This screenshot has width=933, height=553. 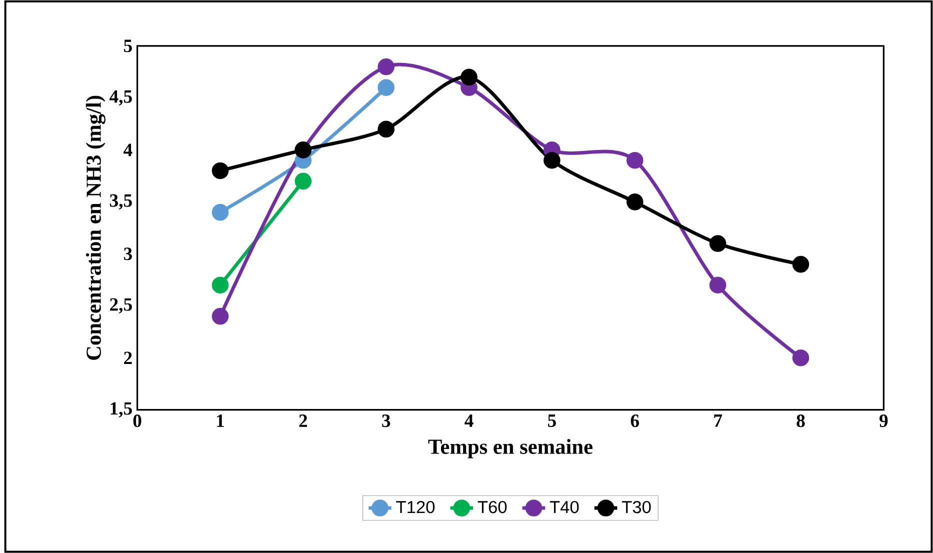 I want to click on x-tick-label: 8, so click(x=800, y=421).